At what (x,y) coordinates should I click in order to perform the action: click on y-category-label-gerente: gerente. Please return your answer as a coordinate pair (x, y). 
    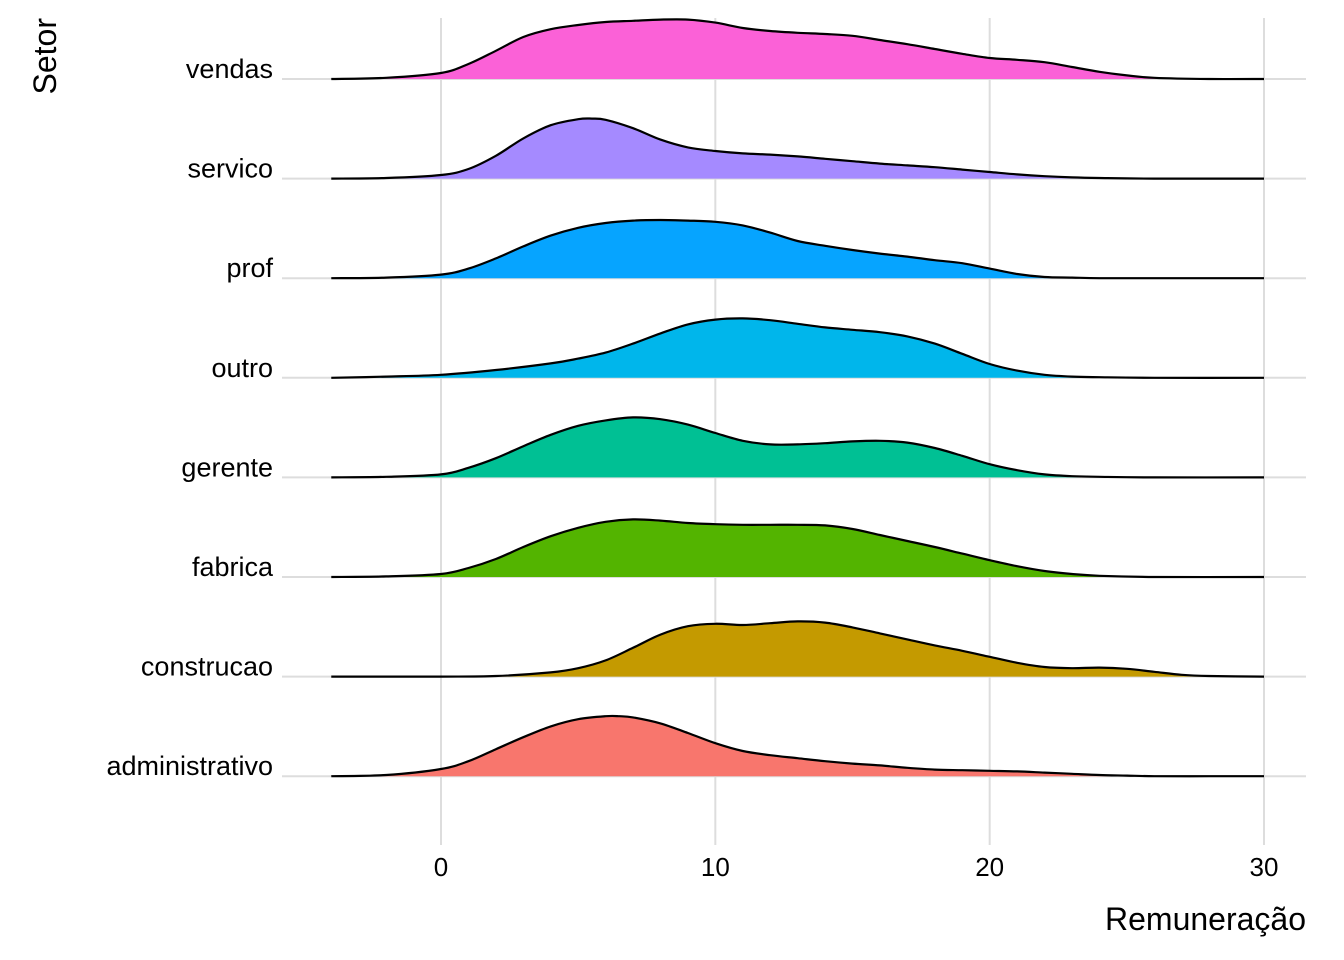
    Looking at the image, I should click on (227, 467).